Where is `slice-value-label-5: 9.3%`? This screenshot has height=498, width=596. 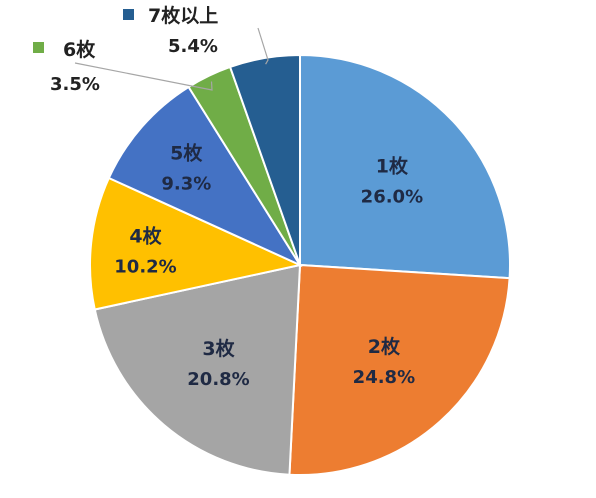 slice-value-label-5: 9.3% is located at coordinates (186, 183).